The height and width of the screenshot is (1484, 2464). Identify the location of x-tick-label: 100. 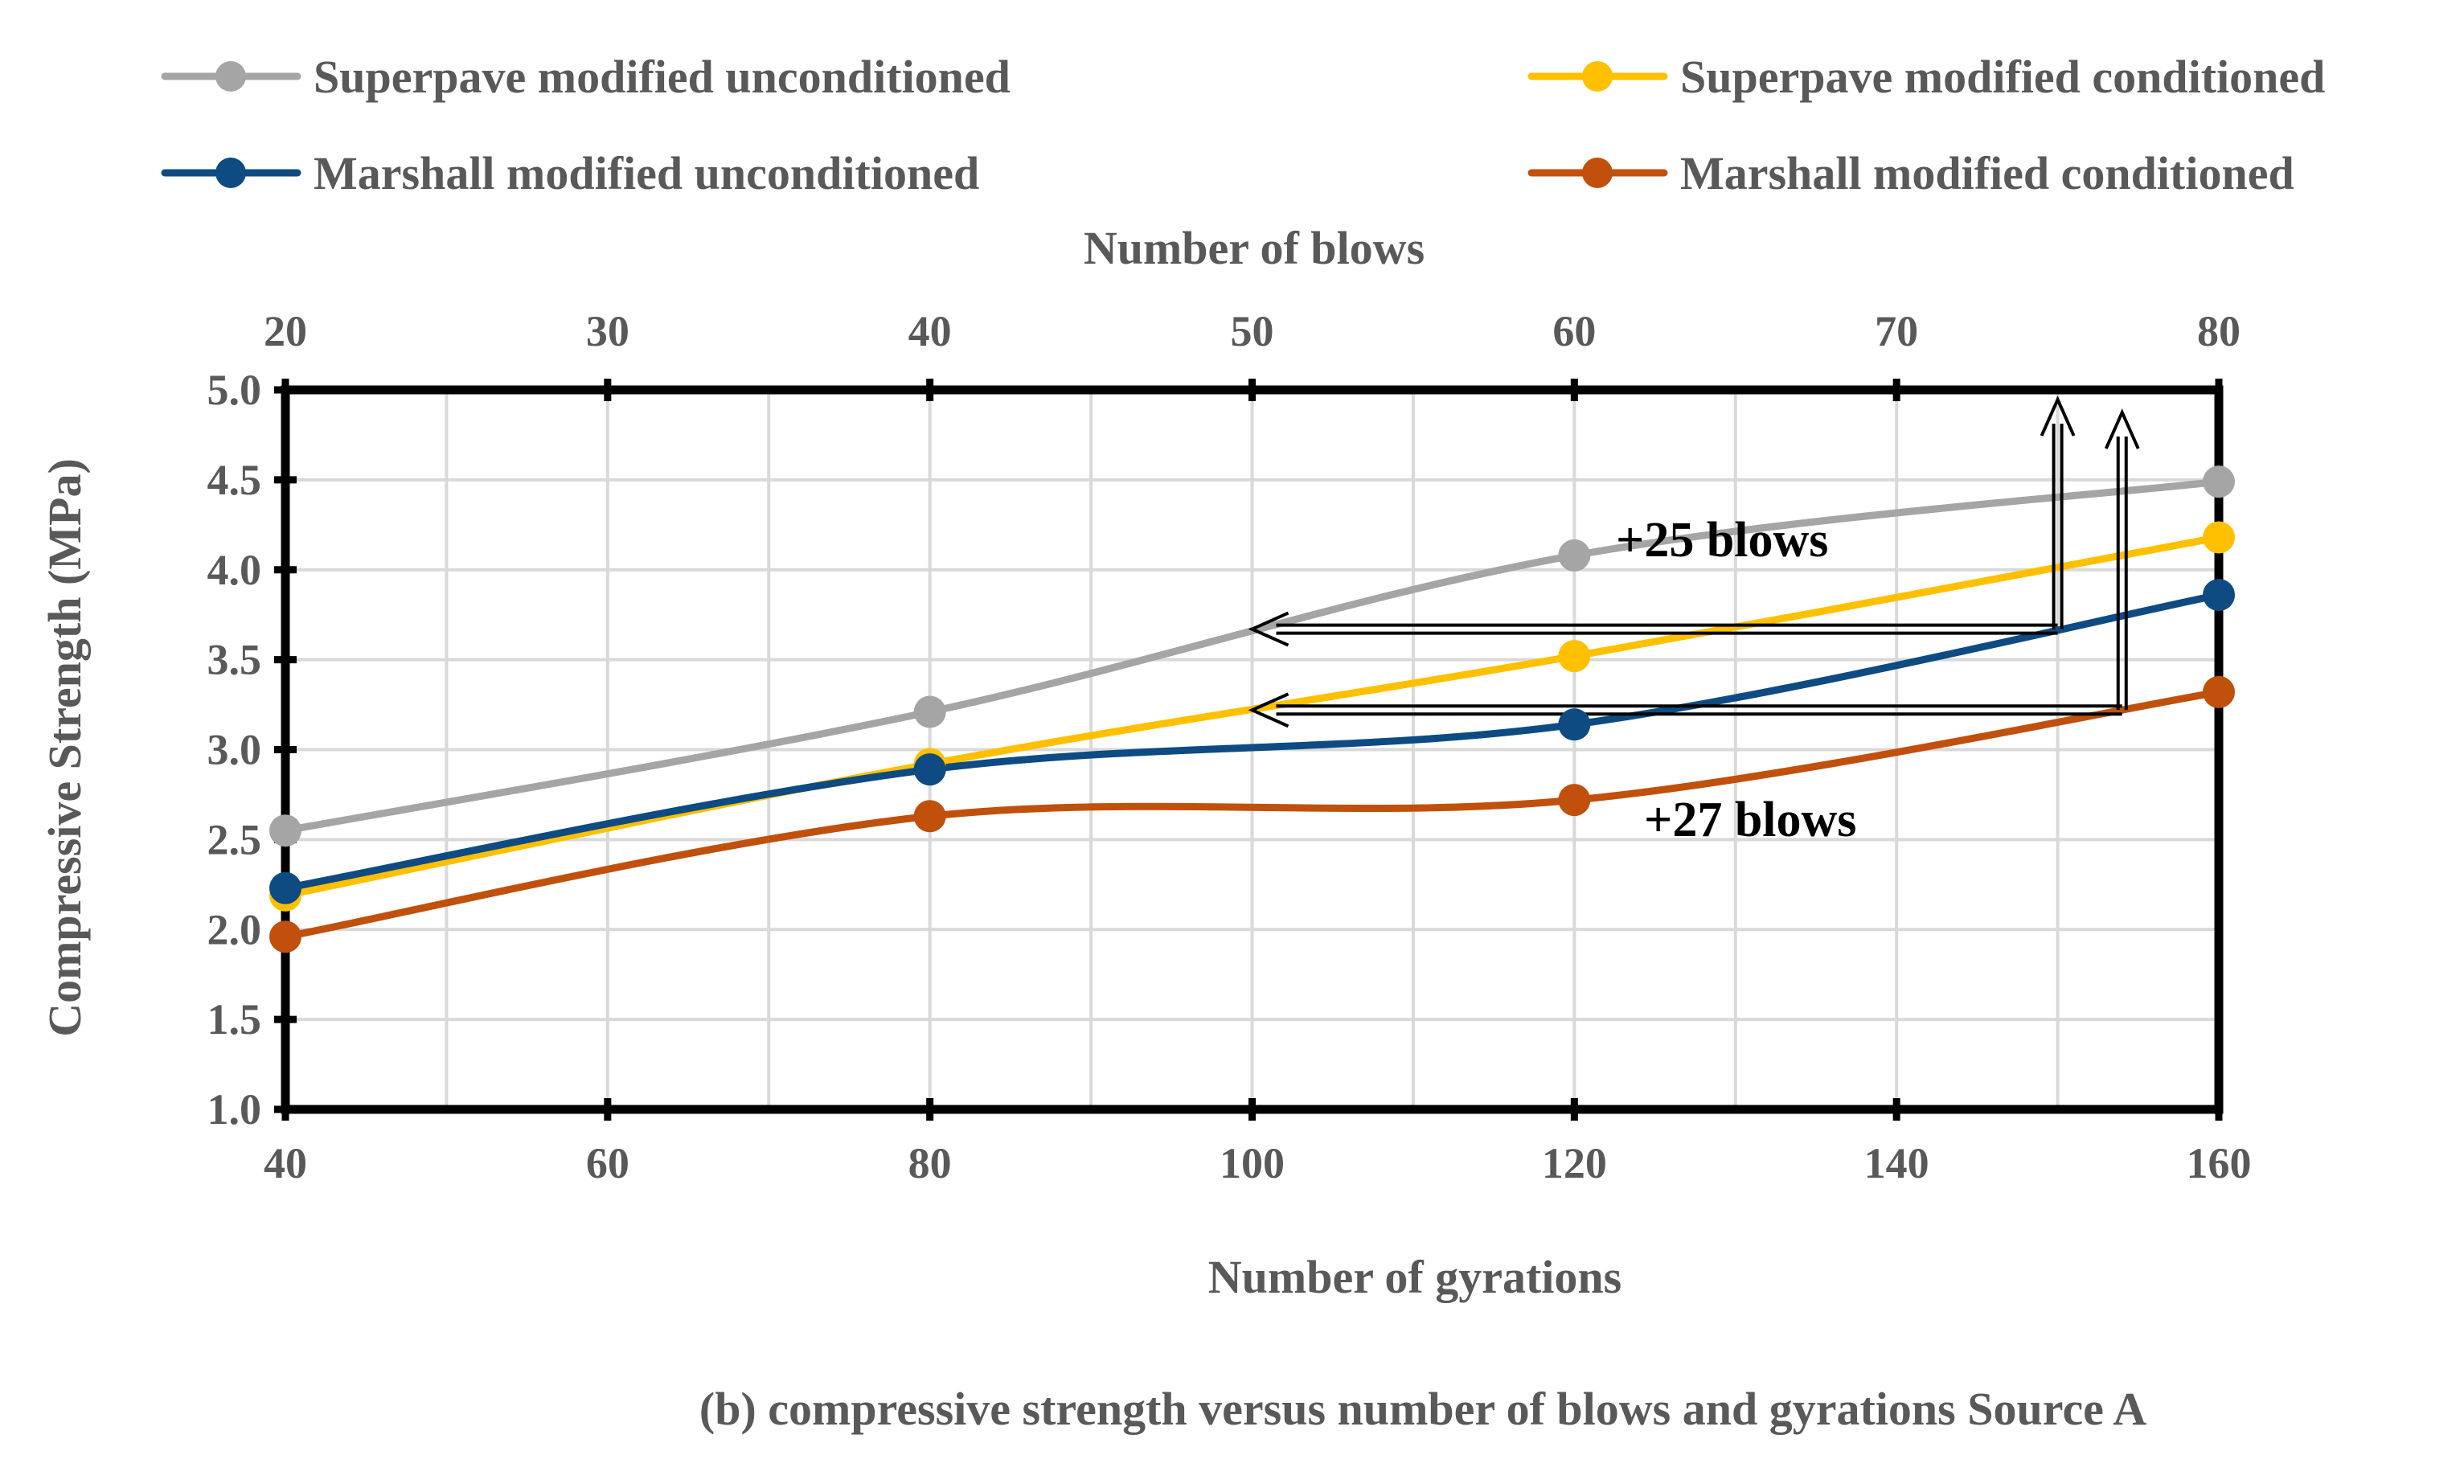
(1252, 1163).